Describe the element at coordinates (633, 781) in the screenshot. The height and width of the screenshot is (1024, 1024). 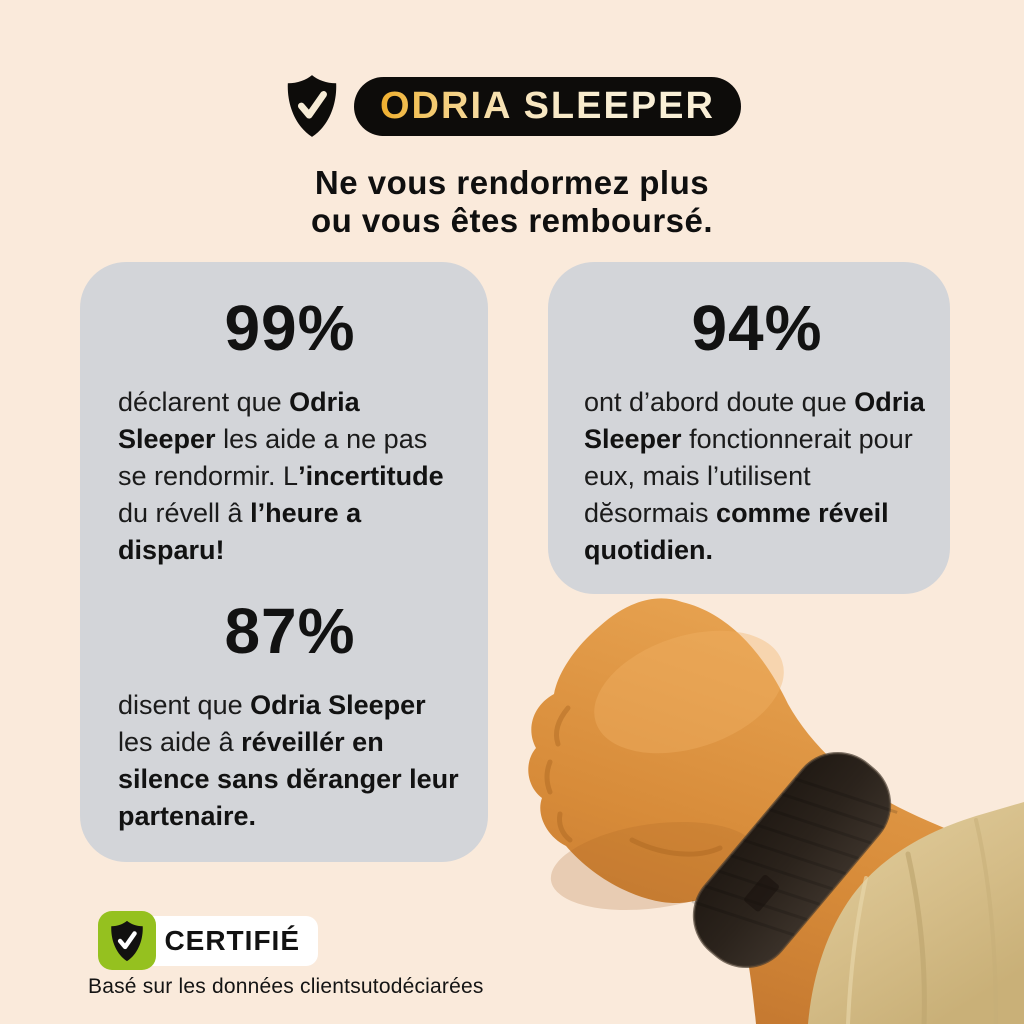
I see `knuckle-creases` at that location.